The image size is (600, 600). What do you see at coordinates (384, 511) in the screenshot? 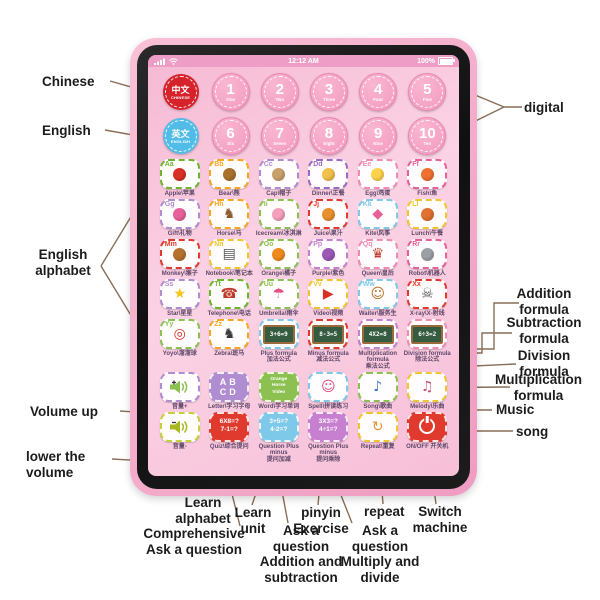
I see `label-repeat: repeat` at bounding box center [384, 511].